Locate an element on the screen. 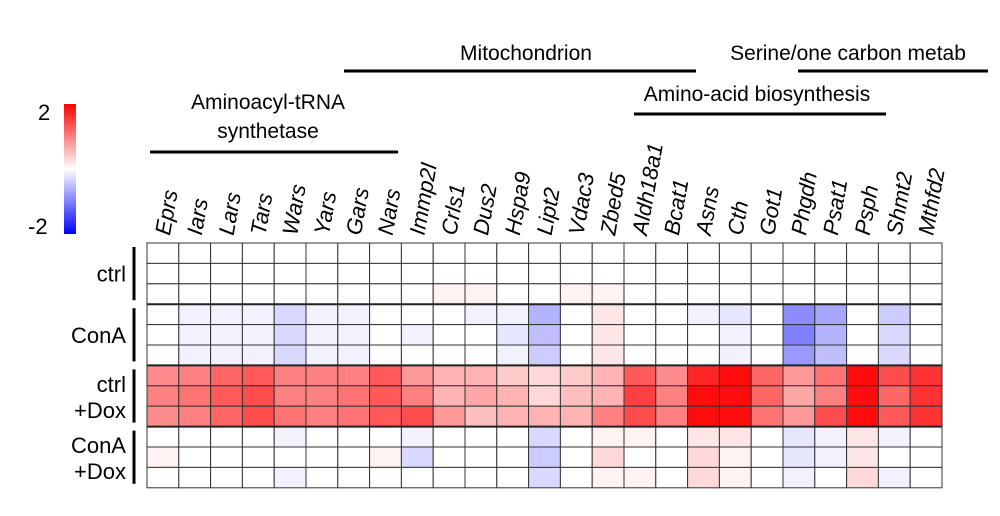 The width and height of the screenshot is (1000, 516). heatmap-cell-r5-vdac3 is located at coordinates (576, 335).